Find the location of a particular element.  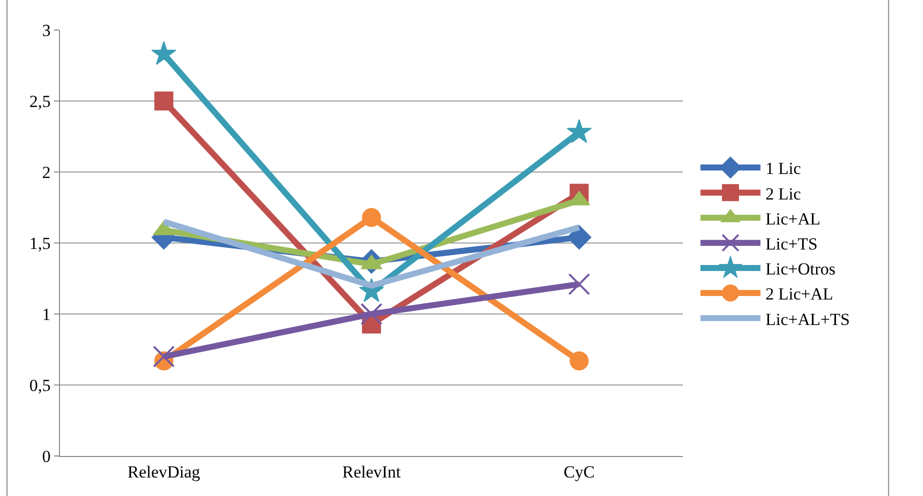

x-tick-label: CyC is located at coordinates (579, 472).